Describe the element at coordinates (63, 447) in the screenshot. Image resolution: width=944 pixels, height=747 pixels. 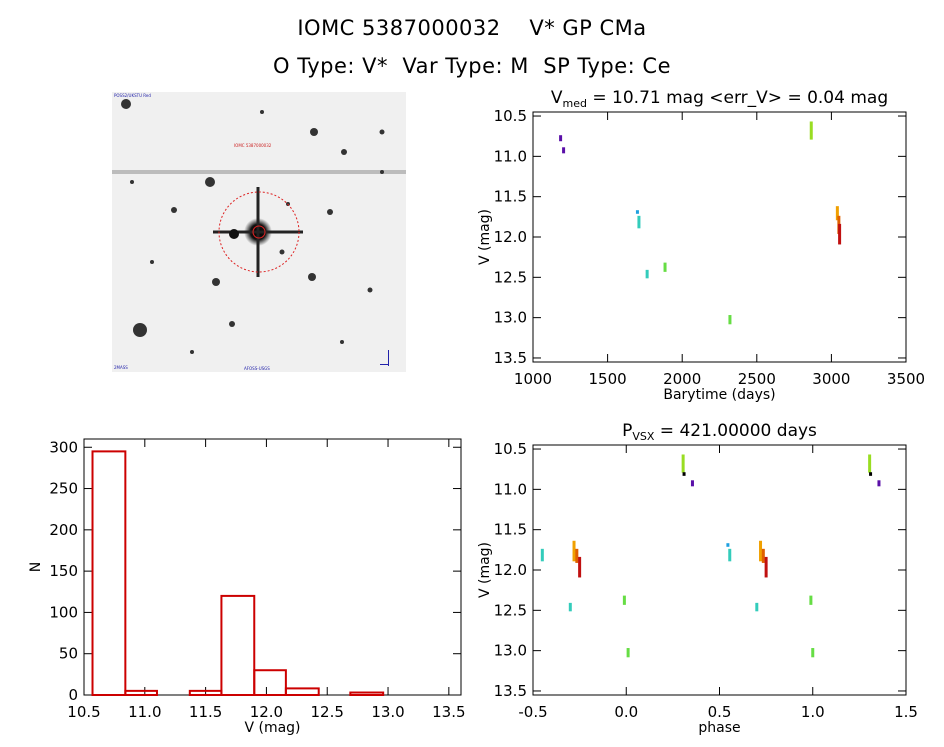
I see `y-tick-label: 300` at that location.